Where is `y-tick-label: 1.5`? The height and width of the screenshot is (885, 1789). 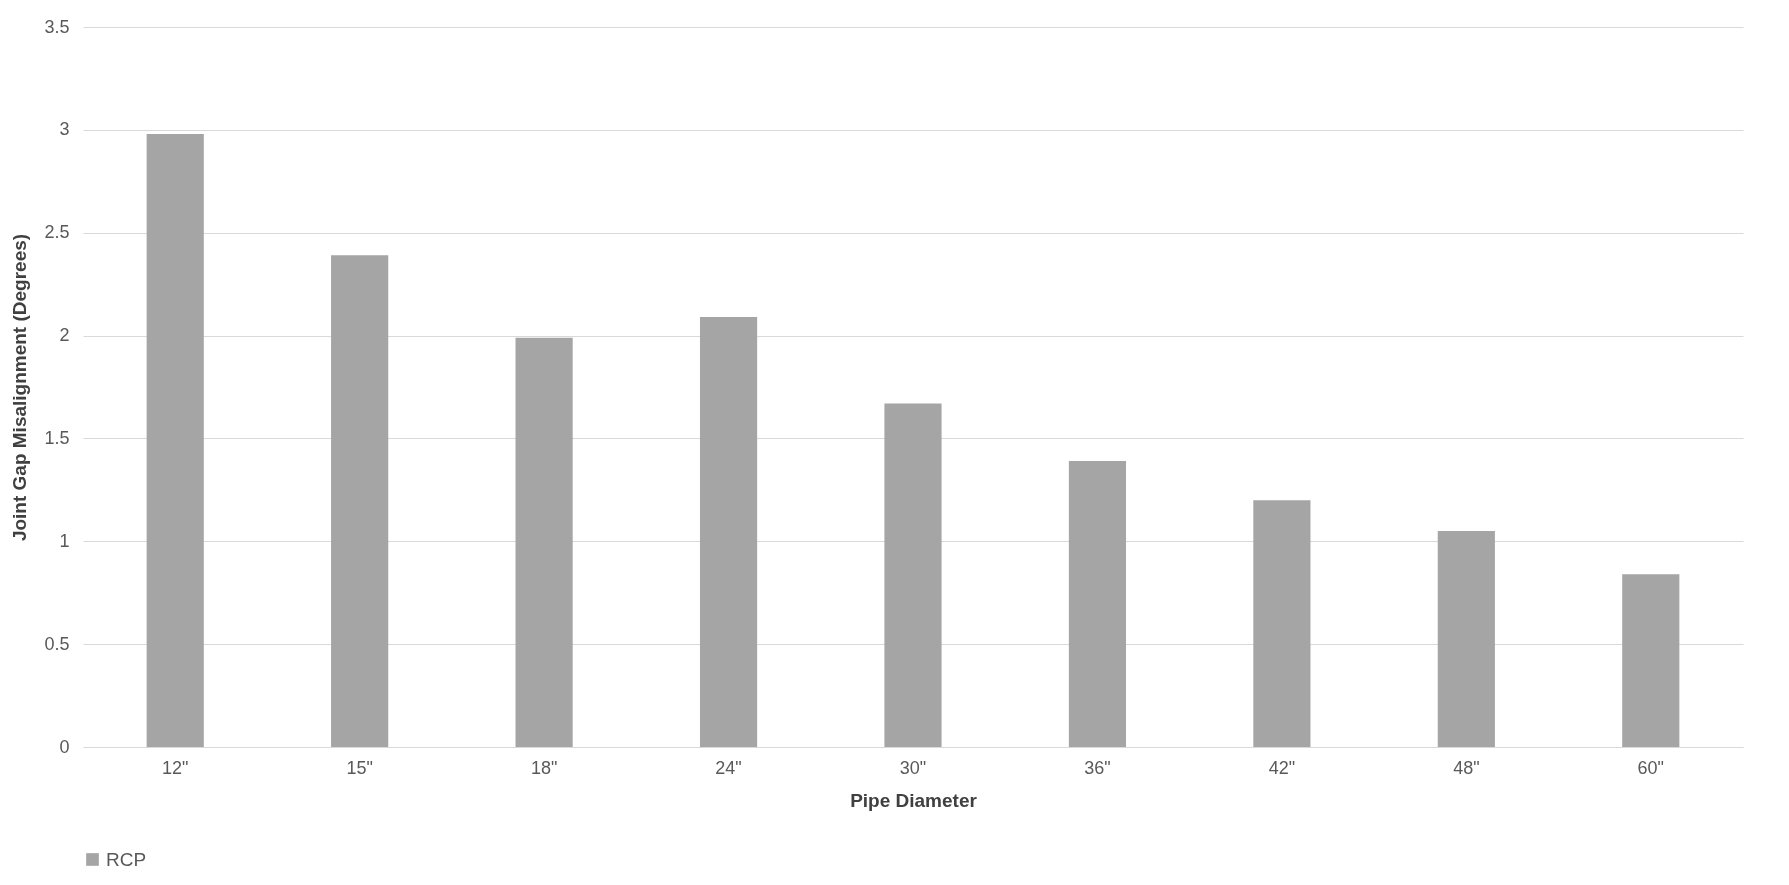
y-tick-label: 1.5 is located at coordinates (57, 437).